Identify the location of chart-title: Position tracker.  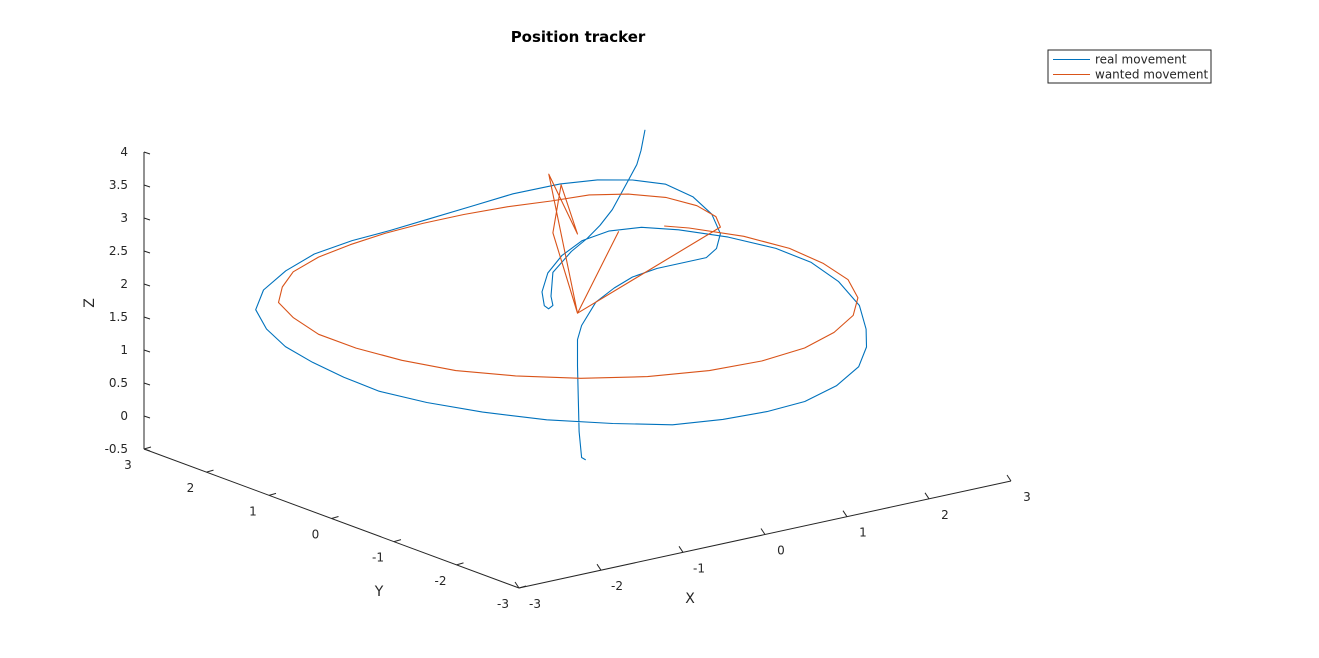
(578, 37).